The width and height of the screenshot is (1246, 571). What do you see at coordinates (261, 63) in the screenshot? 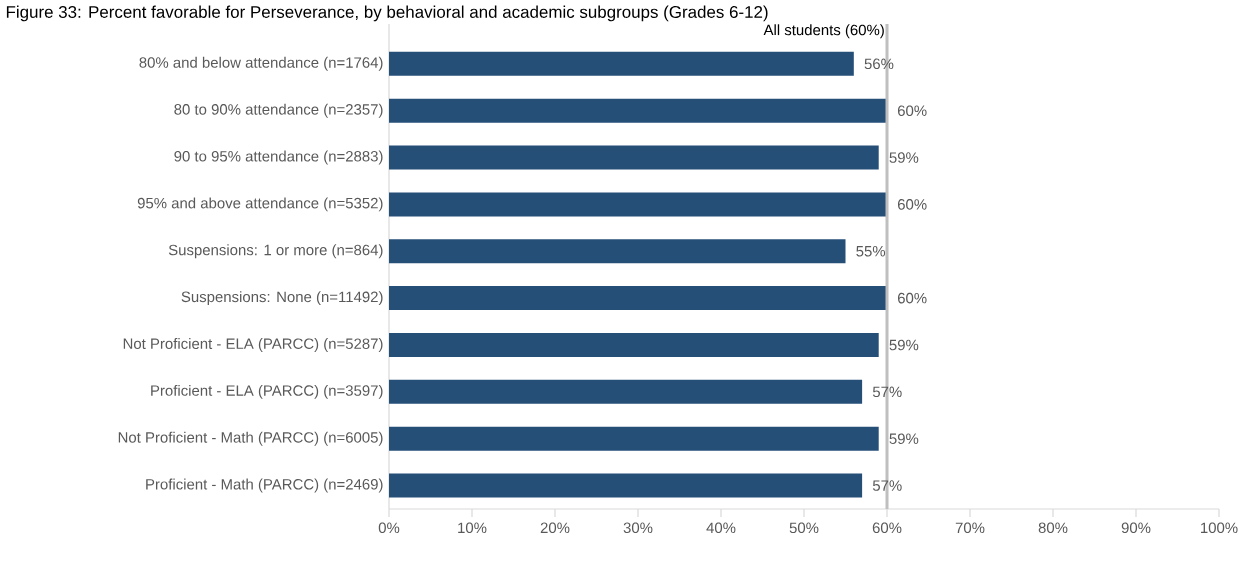
I see `y-tick-label: 80% and below attendance (n=1764)` at bounding box center [261, 63].